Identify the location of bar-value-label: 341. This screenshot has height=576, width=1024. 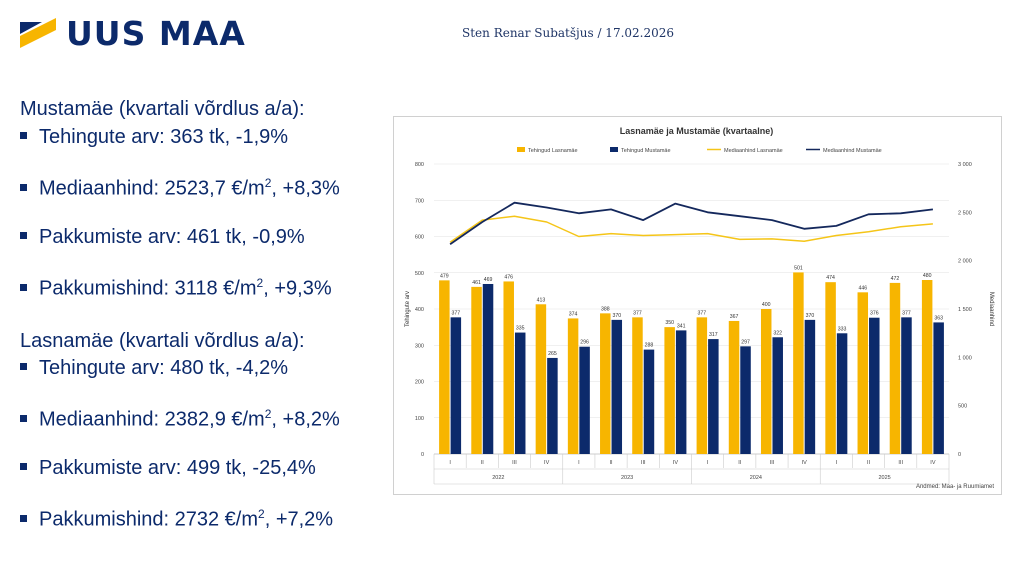
(681, 326).